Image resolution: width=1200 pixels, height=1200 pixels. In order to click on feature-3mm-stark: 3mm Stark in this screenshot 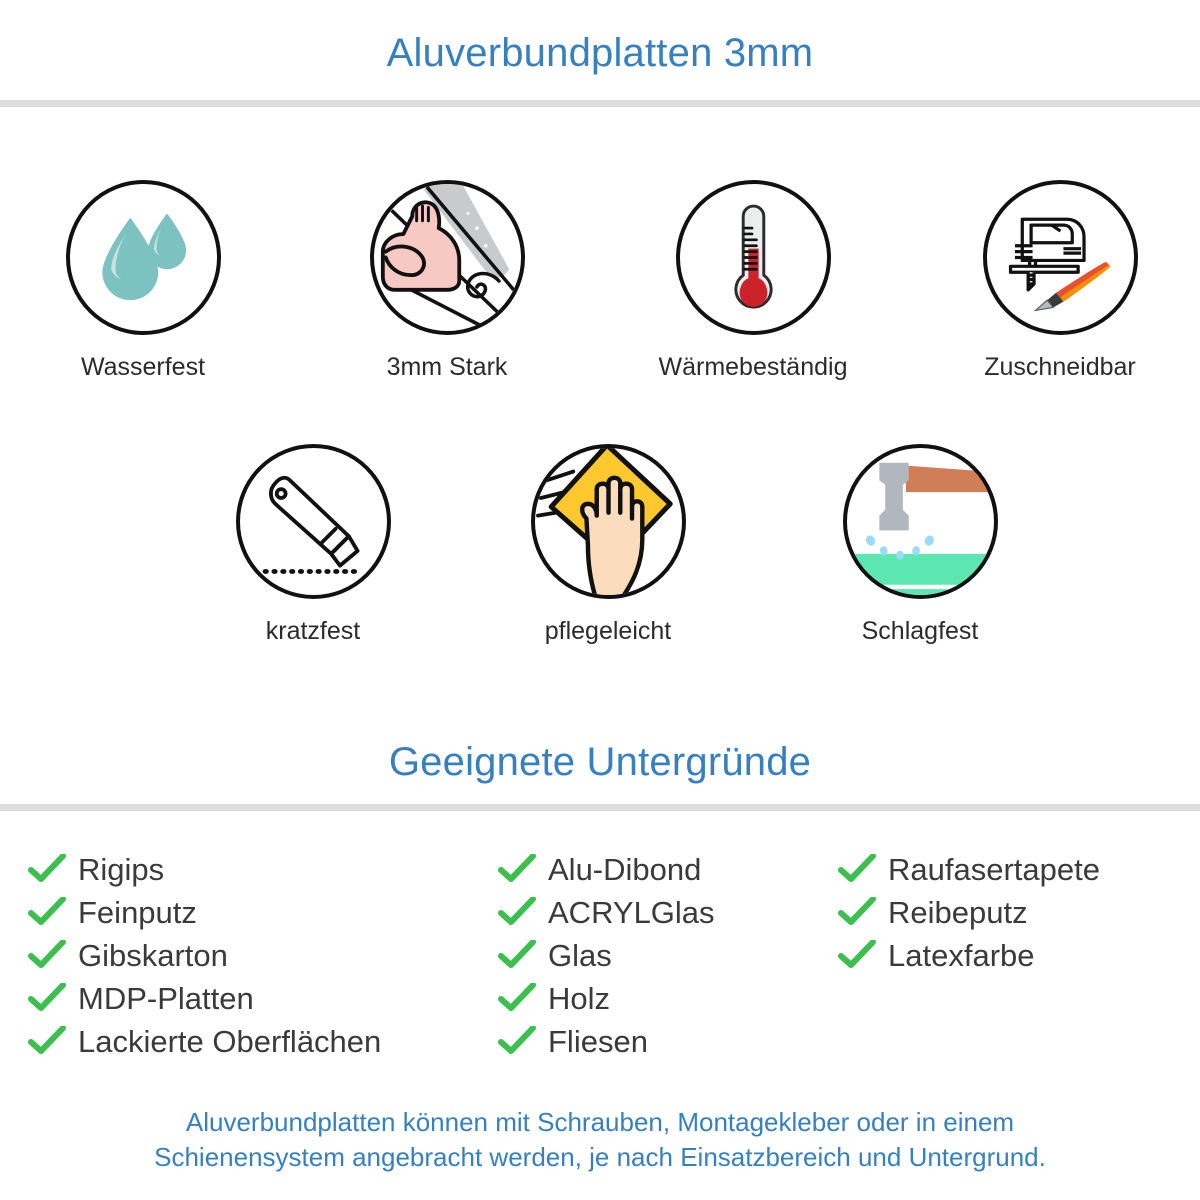, I will do `click(447, 281)`.